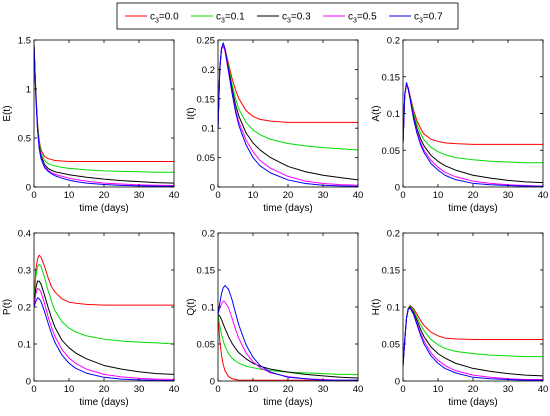 The image size is (550, 416). Describe the element at coordinates (376, 113) in the screenshot. I see `y-axis-label: A(t)` at that location.